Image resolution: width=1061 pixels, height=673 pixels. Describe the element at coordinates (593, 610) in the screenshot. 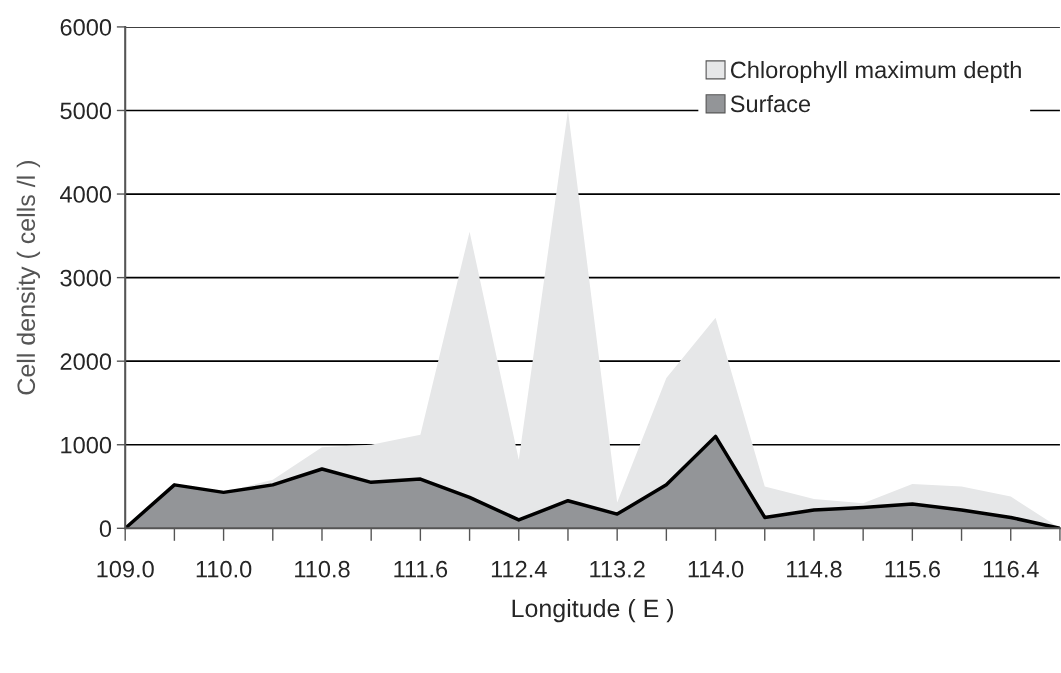

I see `x-axis-title: Longitude ( E )` at that location.